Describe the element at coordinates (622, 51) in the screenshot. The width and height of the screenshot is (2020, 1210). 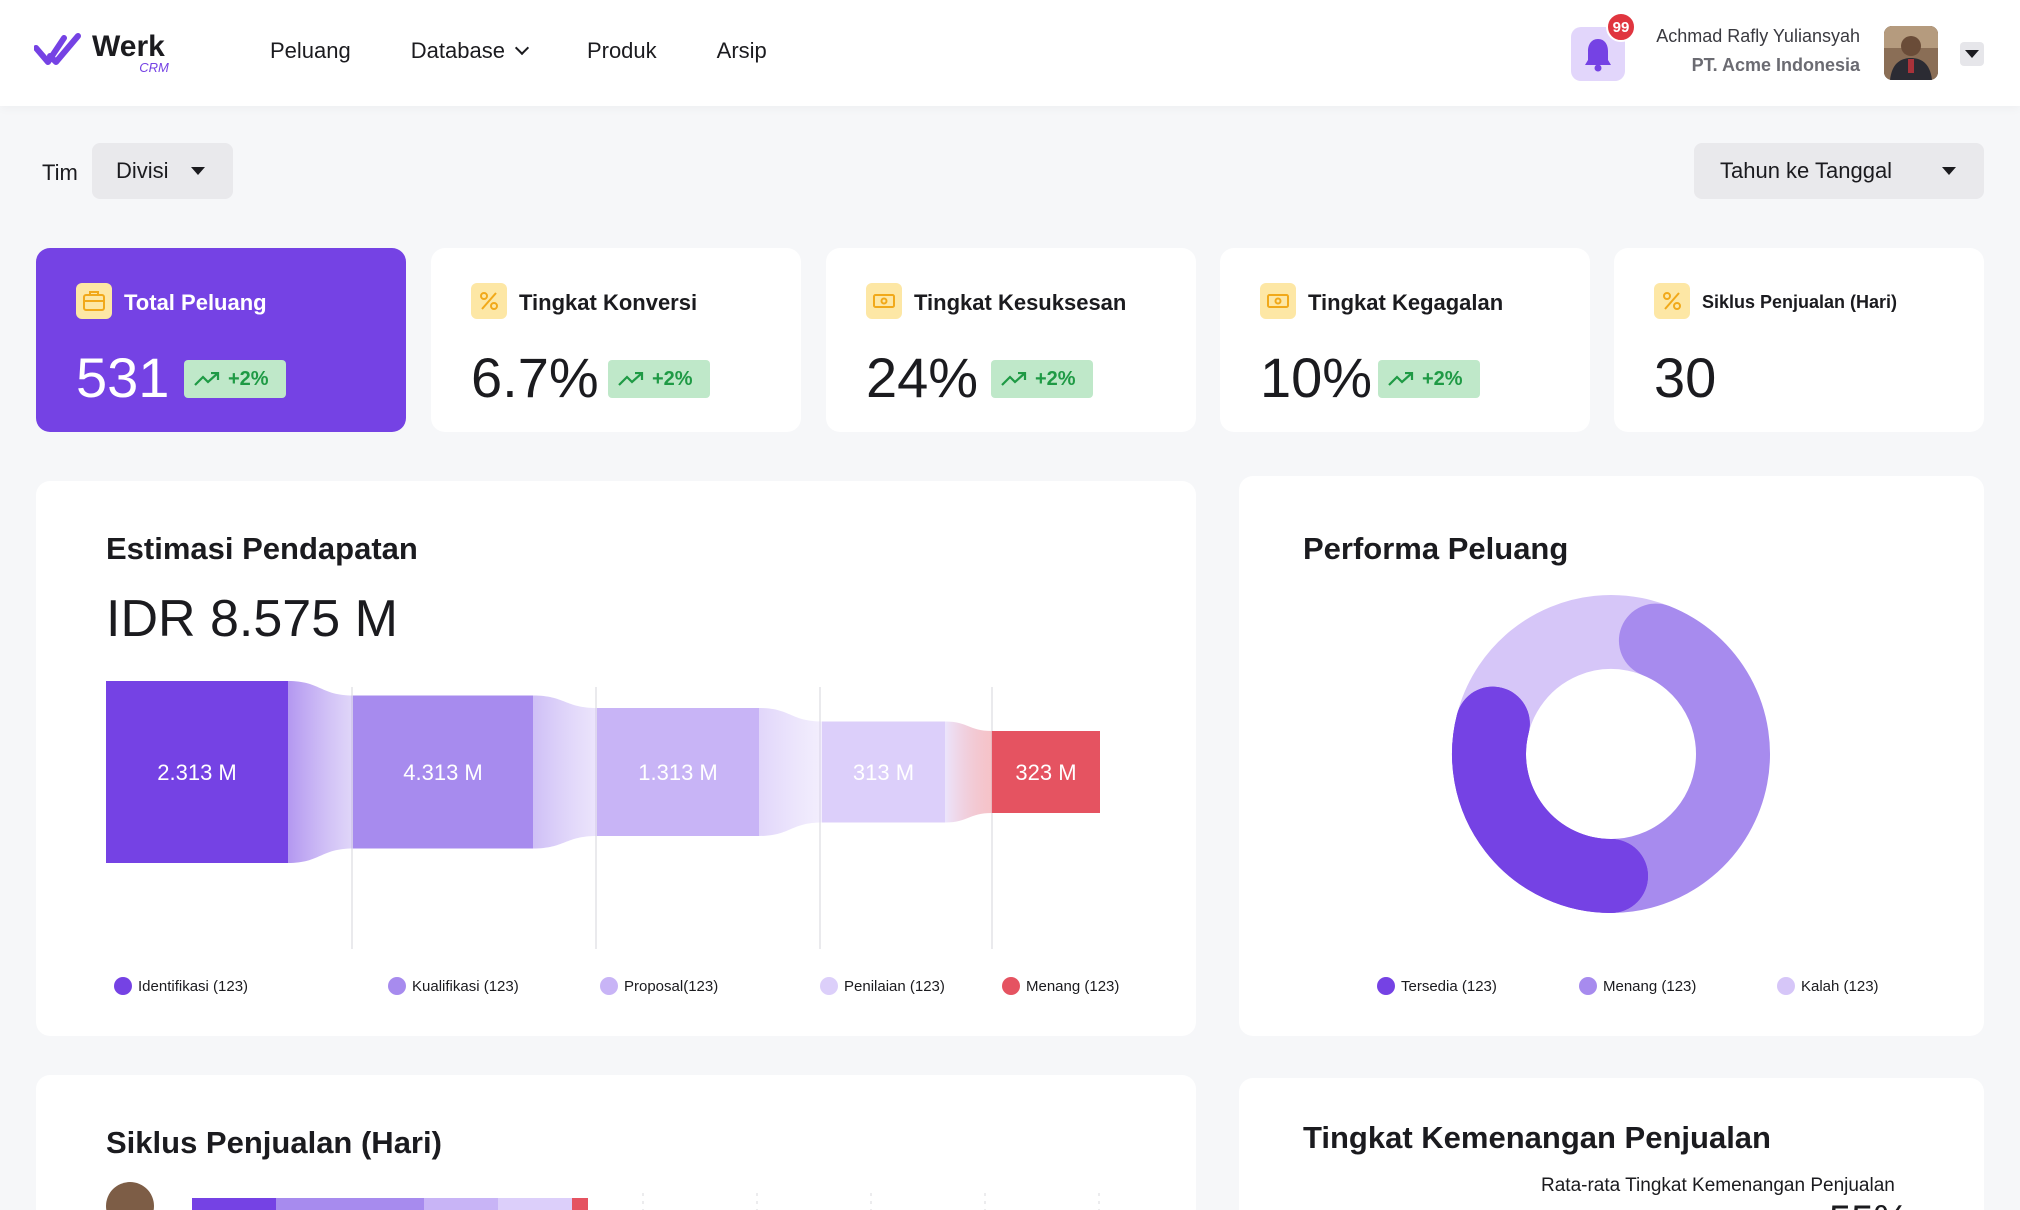
I see `nav-item-produk: Produk` at that location.